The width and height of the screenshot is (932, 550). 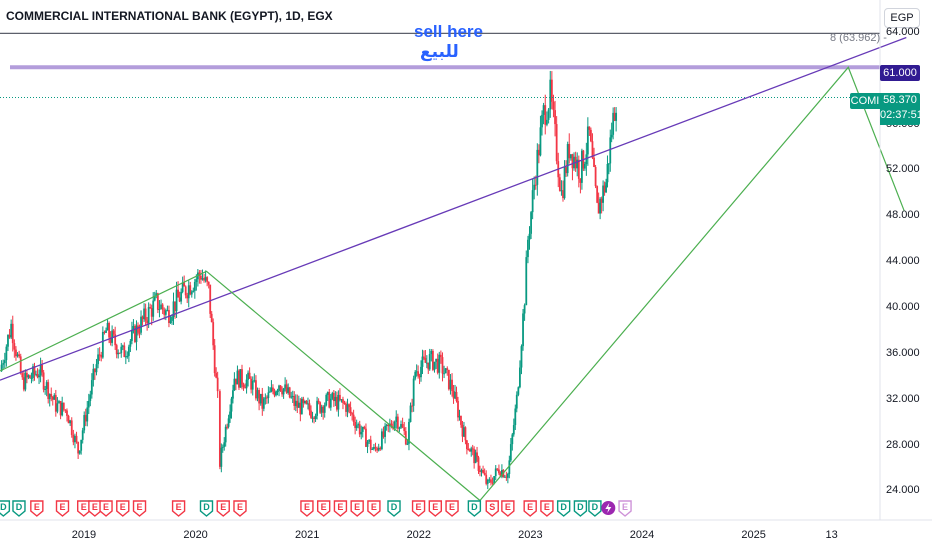 I want to click on sell-here-annotation: sell here, so click(x=448, y=31).